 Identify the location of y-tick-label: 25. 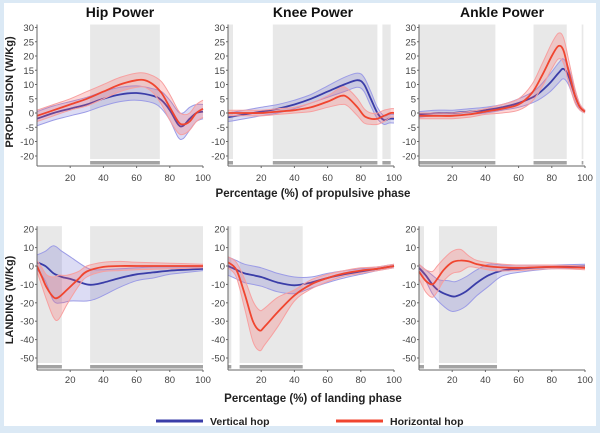
(219, 42).